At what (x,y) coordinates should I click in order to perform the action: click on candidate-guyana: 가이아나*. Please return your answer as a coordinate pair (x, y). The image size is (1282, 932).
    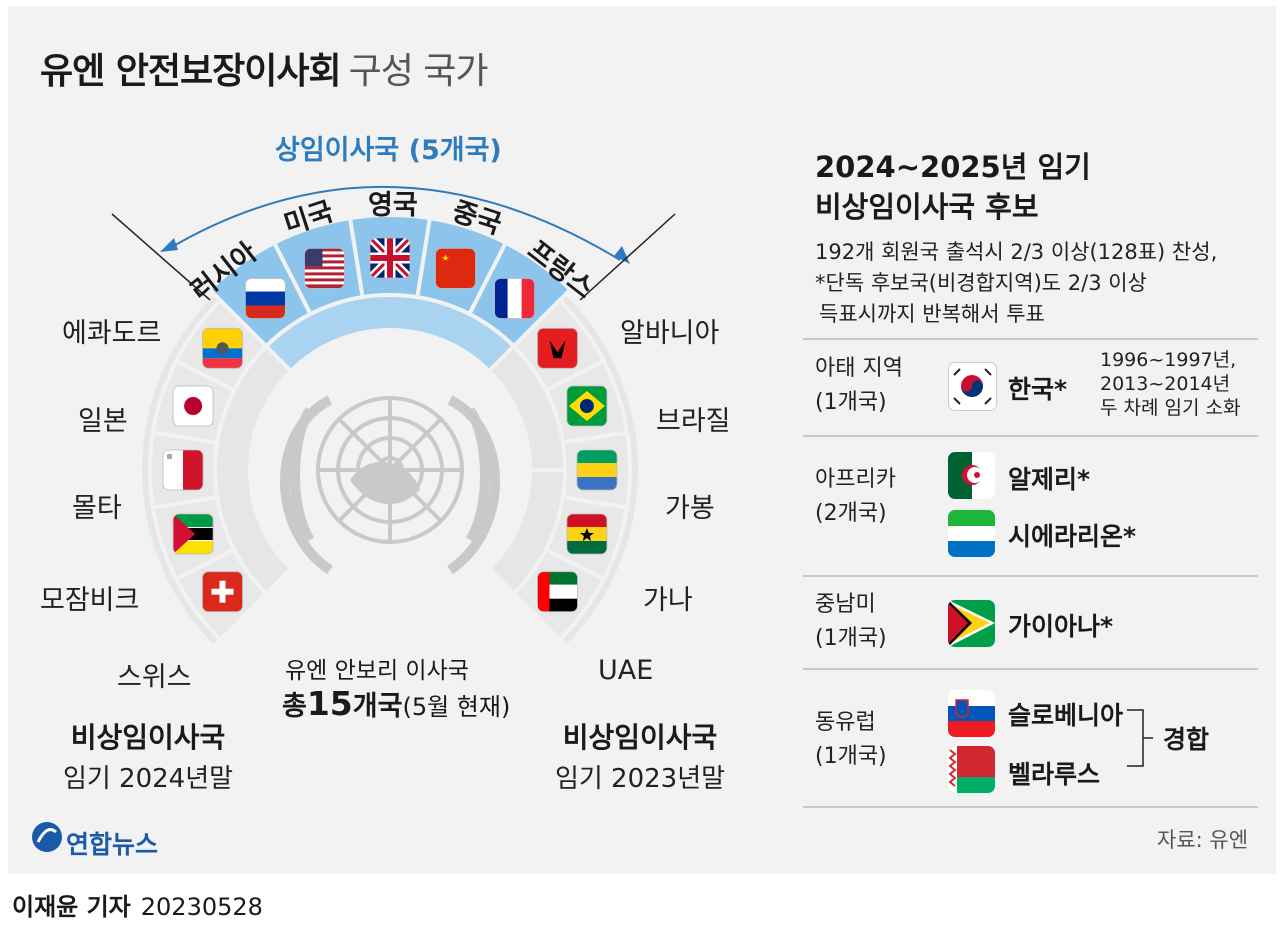
    Looking at the image, I should click on (1061, 626).